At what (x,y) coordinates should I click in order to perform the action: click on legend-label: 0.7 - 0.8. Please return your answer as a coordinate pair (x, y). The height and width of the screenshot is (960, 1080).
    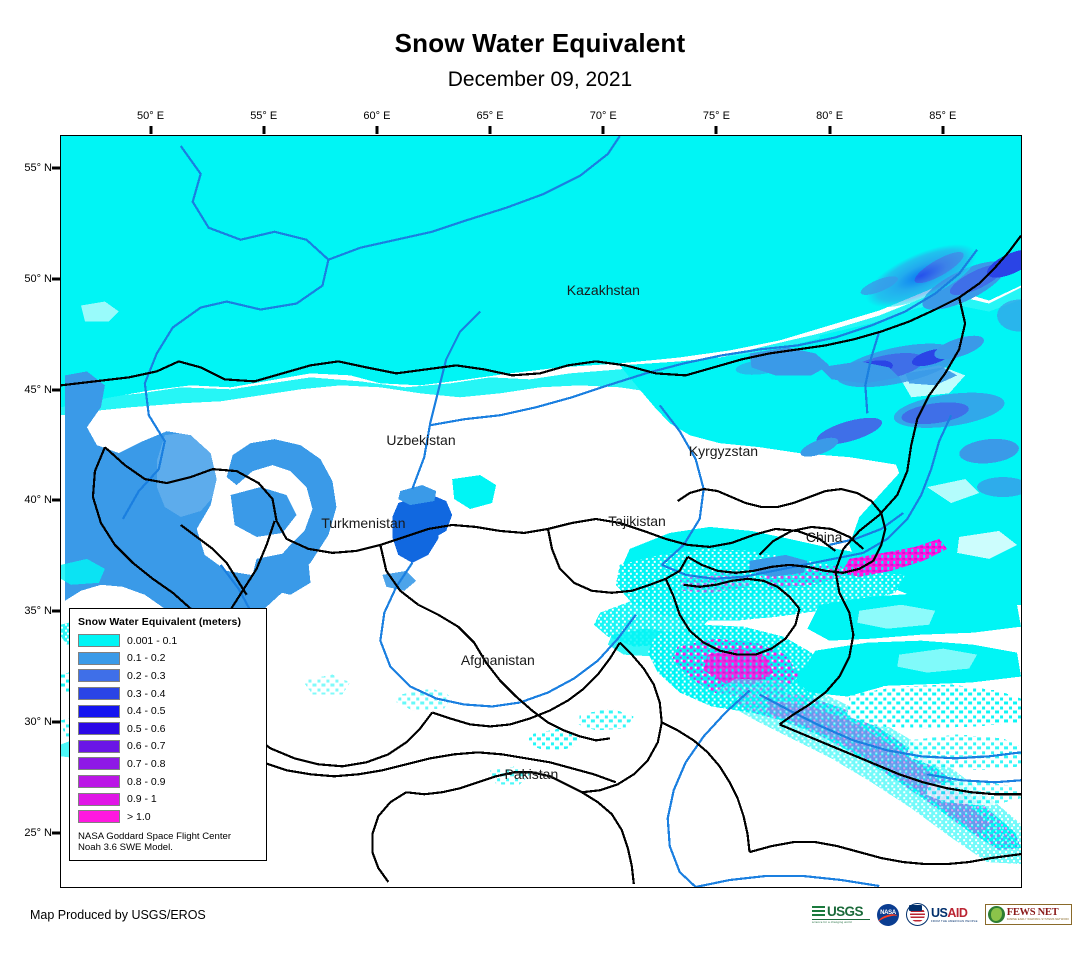
    Looking at the image, I should click on (146, 763).